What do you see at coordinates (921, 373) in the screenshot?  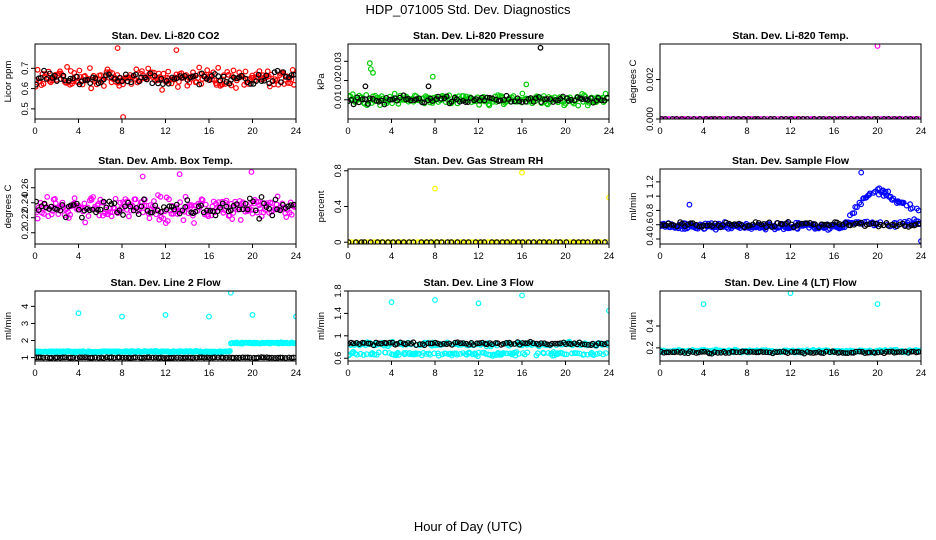 I see `x-tick-label: 24` at bounding box center [921, 373].